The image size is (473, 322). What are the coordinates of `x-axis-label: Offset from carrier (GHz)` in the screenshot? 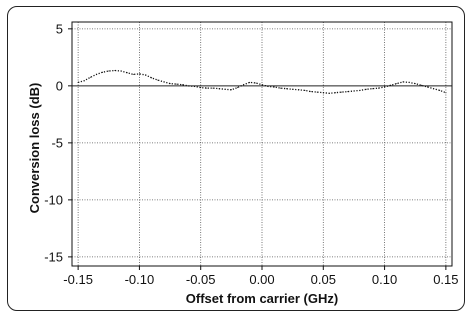 It's located at (262, 298).